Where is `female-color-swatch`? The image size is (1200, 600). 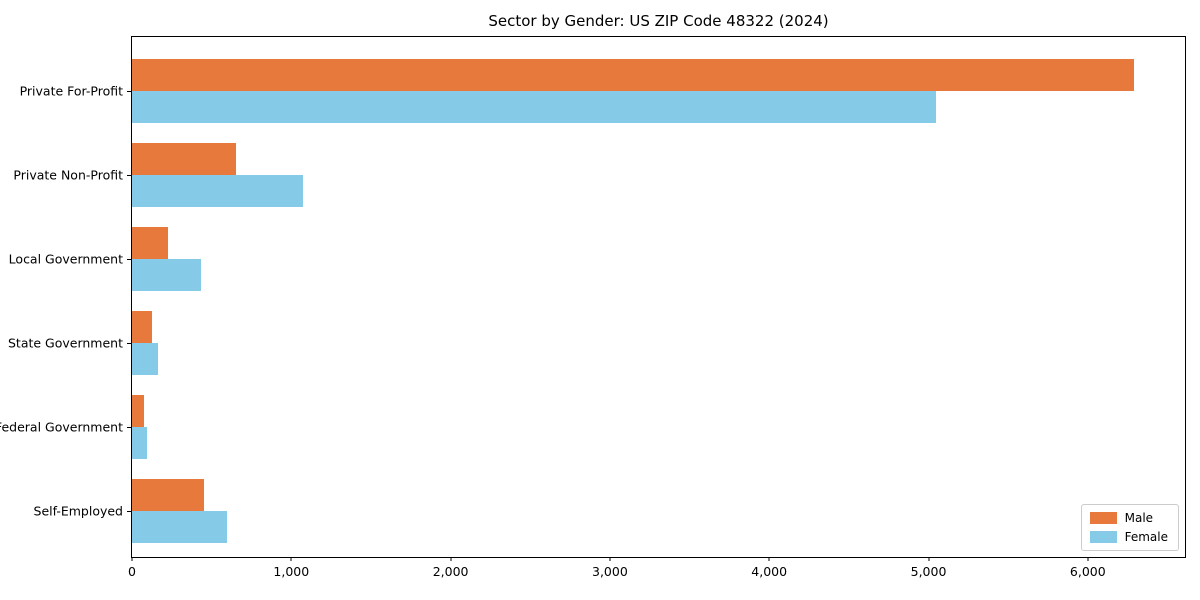
female-color-swatch is located at coordinates (1103, 537).